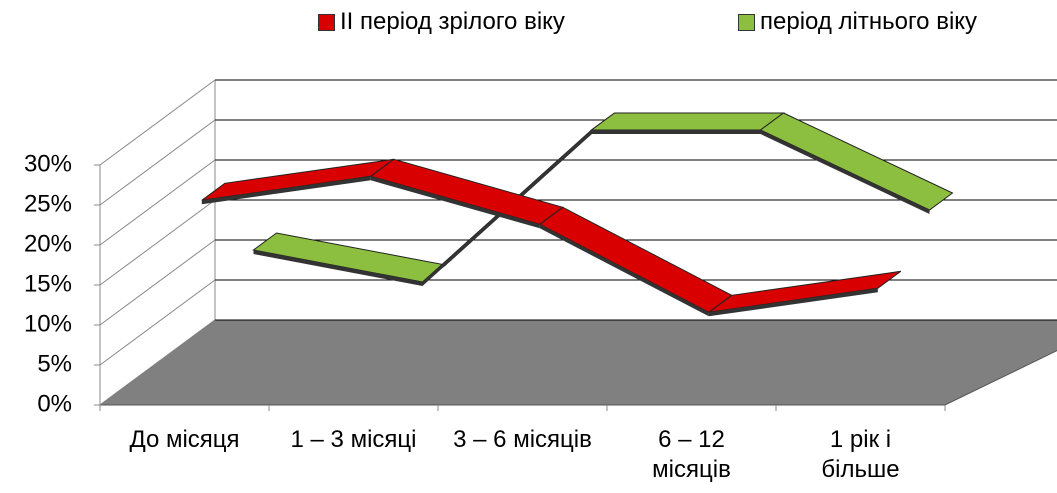 This screenshot has width=1057, height=493. What do you see at coordinates (48, 323) in the screenshot?
I see `y-tick-label: 10%` at bounding box center [48, 323].